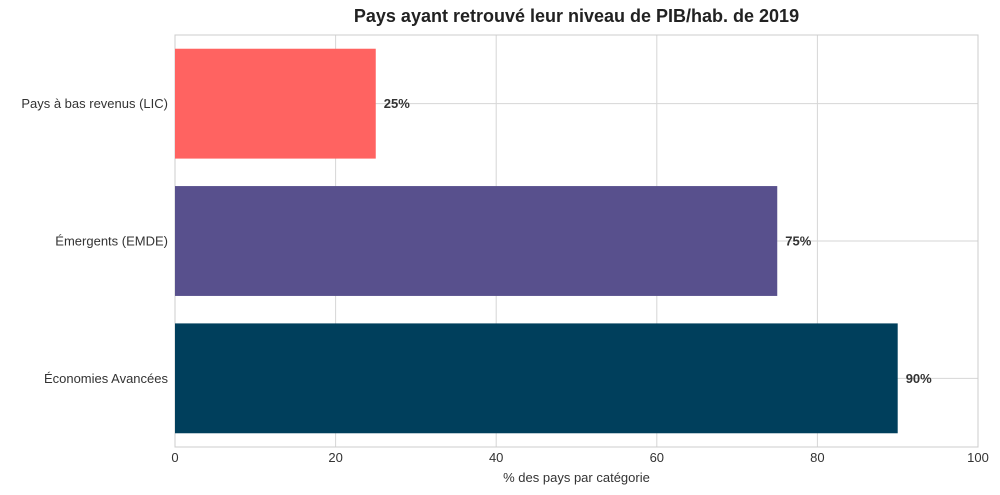 The height and width of the screenshot is (495, 1000). What do you see at coordinates (798, 241) in the screenshot?
I see `bar-value-label: 75%` at bounding box center [798, 241].